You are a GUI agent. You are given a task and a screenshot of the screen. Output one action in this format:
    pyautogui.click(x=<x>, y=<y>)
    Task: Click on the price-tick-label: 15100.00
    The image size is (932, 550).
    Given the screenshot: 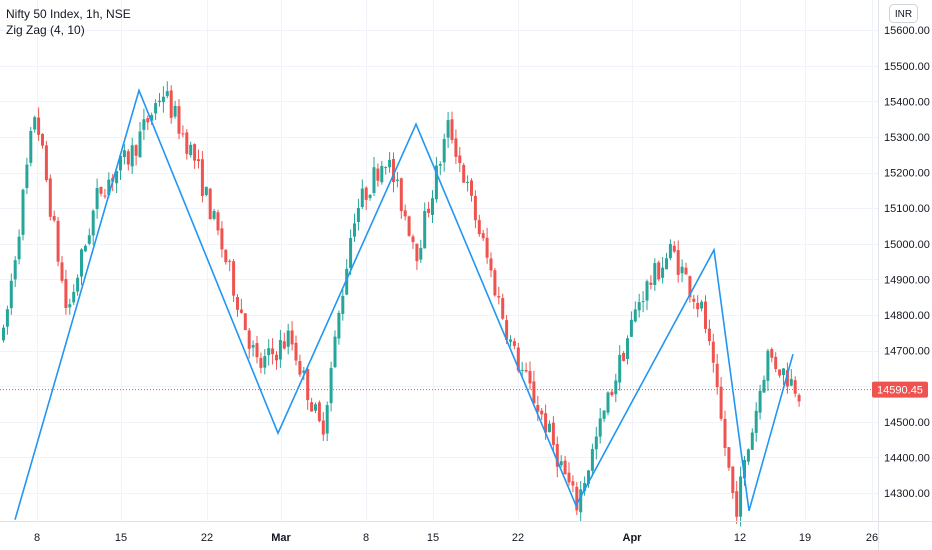 What is the action you would take?
    pyautogui.click(x=907, y=209)
    